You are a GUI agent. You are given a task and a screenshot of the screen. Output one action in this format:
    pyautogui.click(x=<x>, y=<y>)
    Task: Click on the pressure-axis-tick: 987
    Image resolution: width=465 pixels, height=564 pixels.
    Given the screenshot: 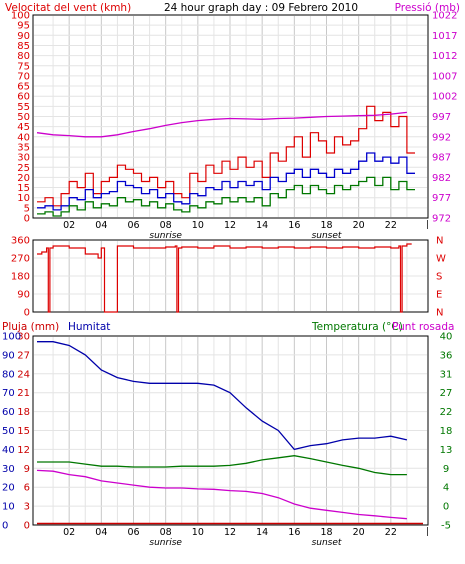 What is the action you would take?
    pyautogui.click(x=441, y=158)
    